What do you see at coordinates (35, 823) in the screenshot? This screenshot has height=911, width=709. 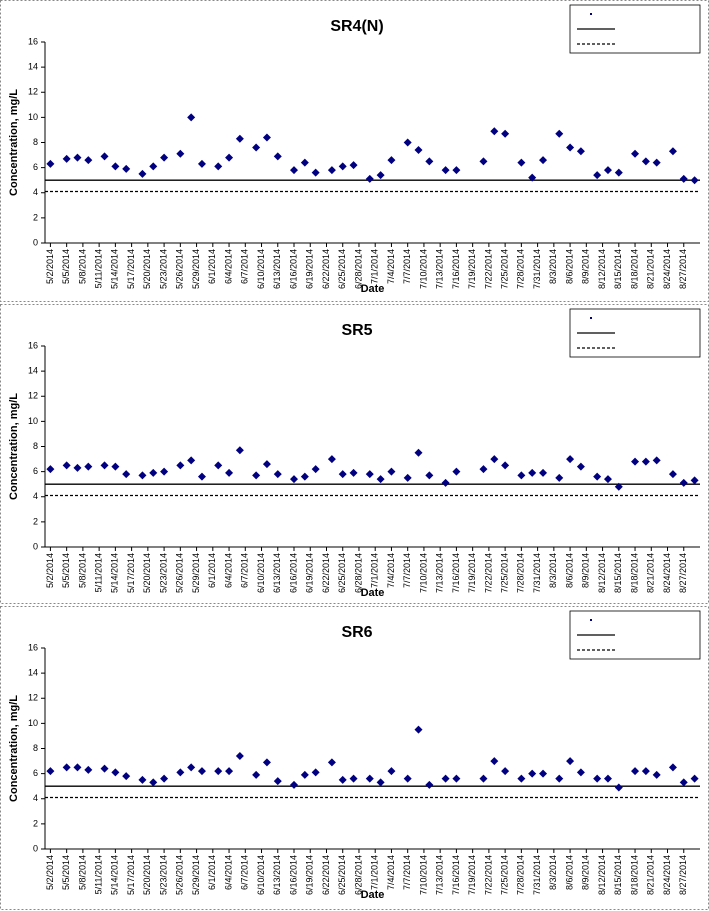 I see `y-tick-label: 2` at bounding box center [35, 823].